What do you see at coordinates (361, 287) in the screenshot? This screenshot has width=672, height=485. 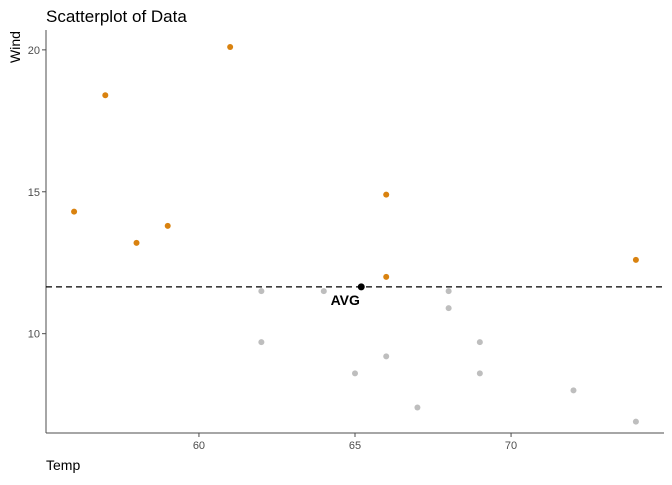 I see `average-point` at bounding box center [361, 287].